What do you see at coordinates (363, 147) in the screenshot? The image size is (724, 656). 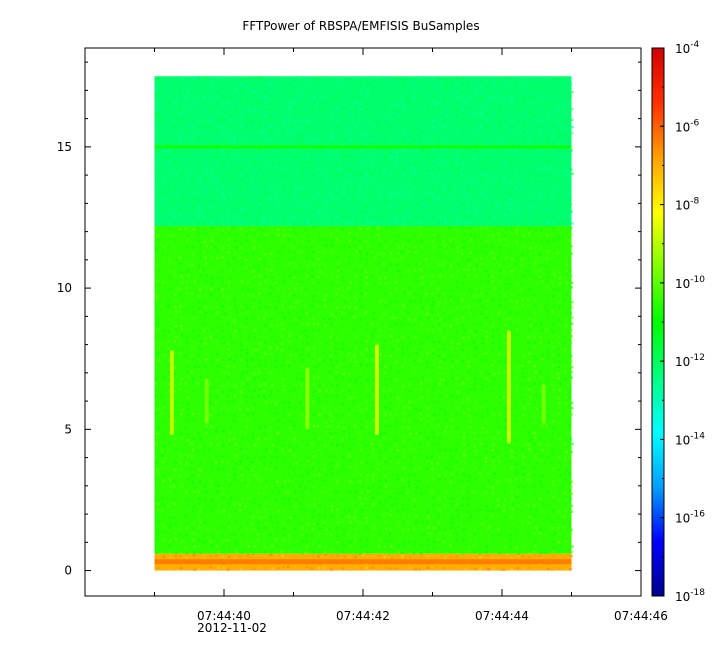 I see `line-feature` at bounding box center [363, 147].